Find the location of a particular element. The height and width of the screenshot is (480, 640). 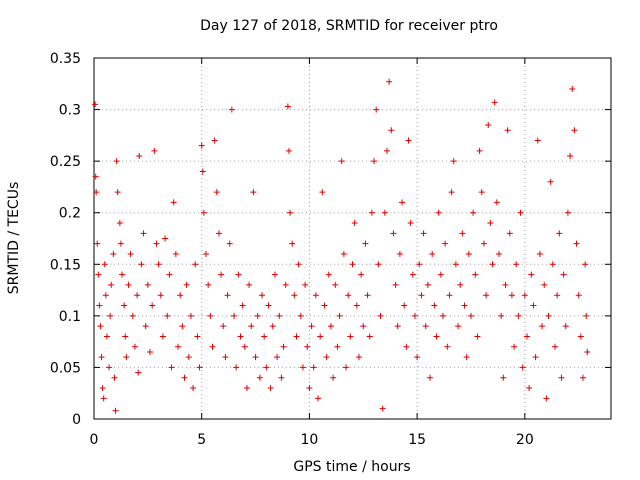

y-tick-label: 0 is located at coordinates (76, 420).